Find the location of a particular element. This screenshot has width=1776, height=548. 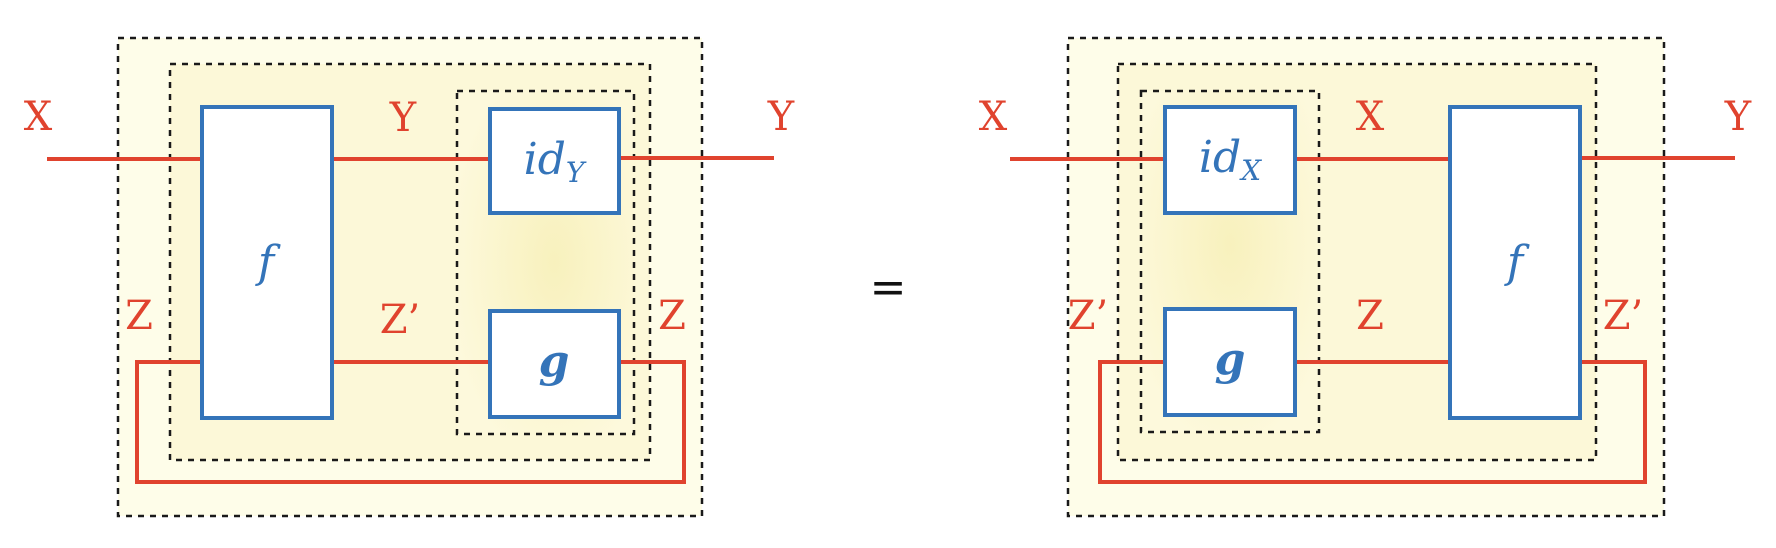

left-wire-z-feedback is located at coordinates (410, 422).